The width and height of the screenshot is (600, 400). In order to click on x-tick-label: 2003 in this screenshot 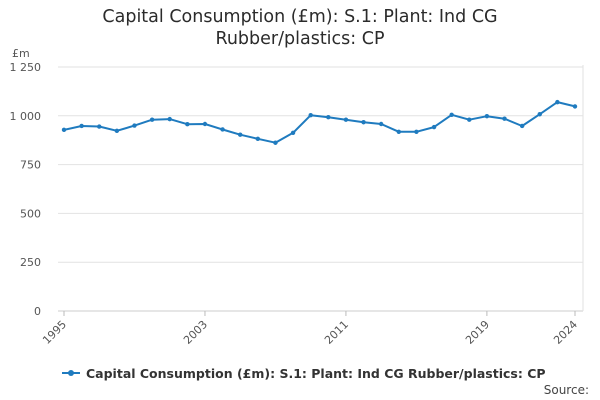, I will do `click(195, 332)`.